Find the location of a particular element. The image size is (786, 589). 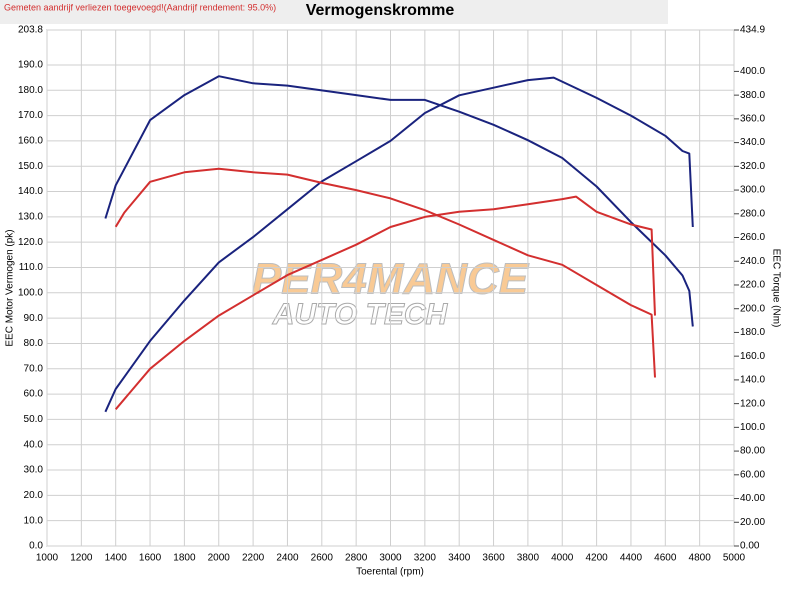

y2-tick-label: 180.0 is located at coordinates (752, 332).